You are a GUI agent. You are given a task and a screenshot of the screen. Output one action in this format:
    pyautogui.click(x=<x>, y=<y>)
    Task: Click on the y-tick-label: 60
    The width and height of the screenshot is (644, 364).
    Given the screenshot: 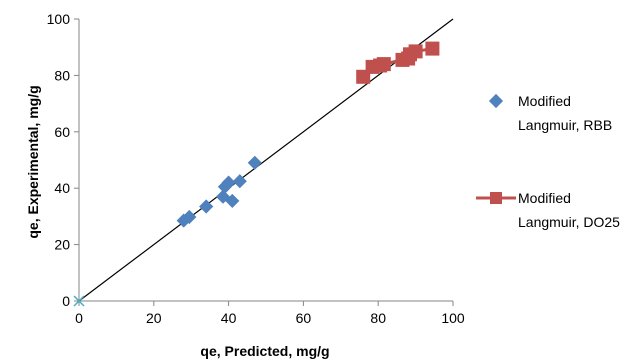 What is the action you would take?
    pyautogui.click(x=62, y=132)
    